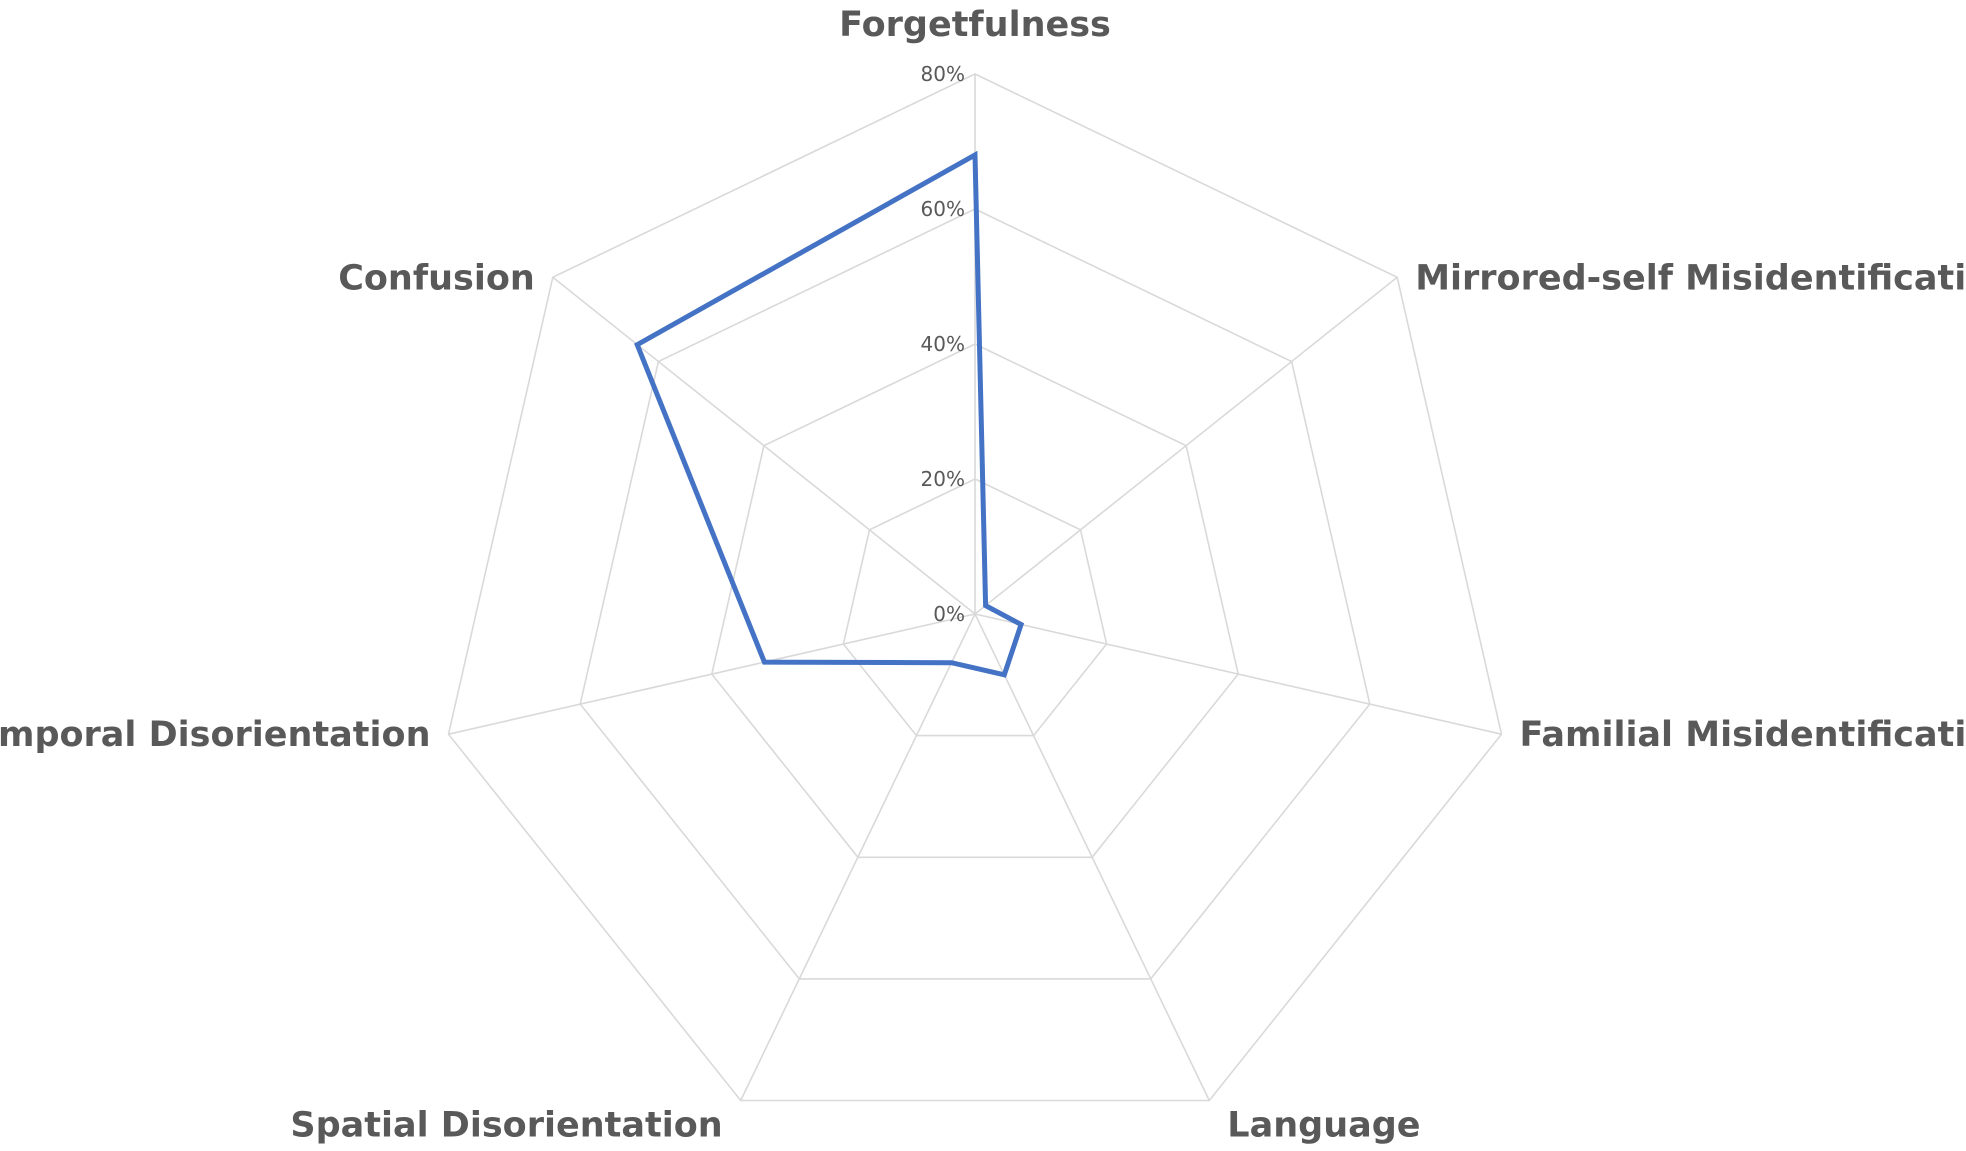 The width and height of the screenshot is (1966, 1151). I want to click on series-line, so click(829, 414).